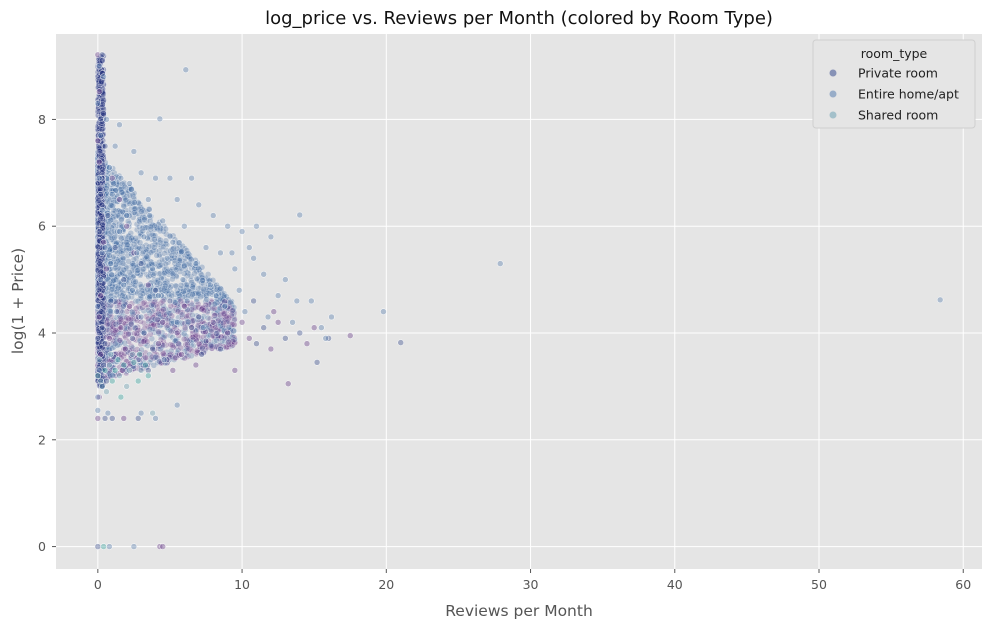 Image resolution: width=992 pixels, height=629 pixels. Describe the element at coordinates (386, 584) in the screenshot. I see `x-tick-label: 20` at that location.